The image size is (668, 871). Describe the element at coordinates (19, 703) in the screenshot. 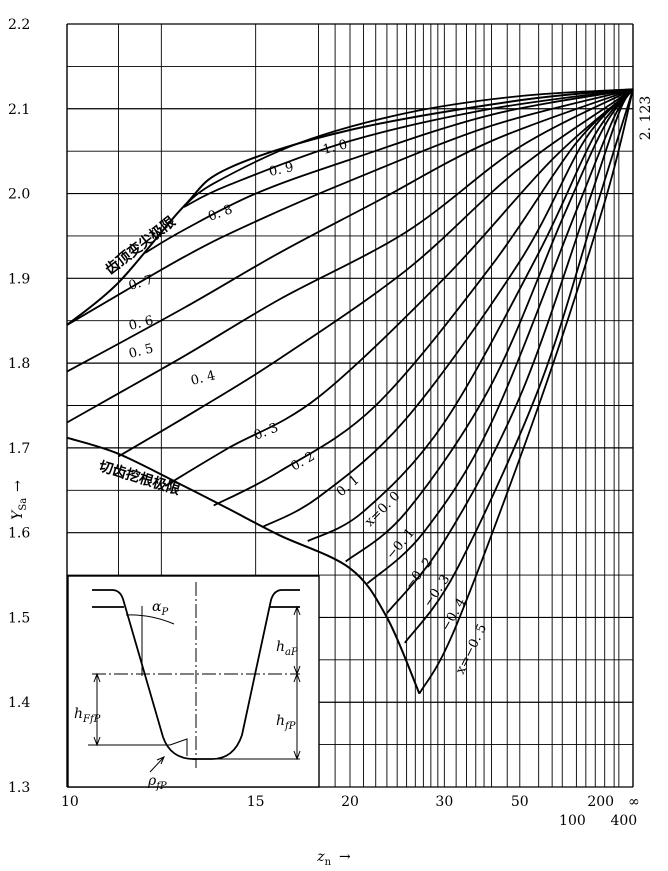

I see `y-tick-label: 1.4` at that location.